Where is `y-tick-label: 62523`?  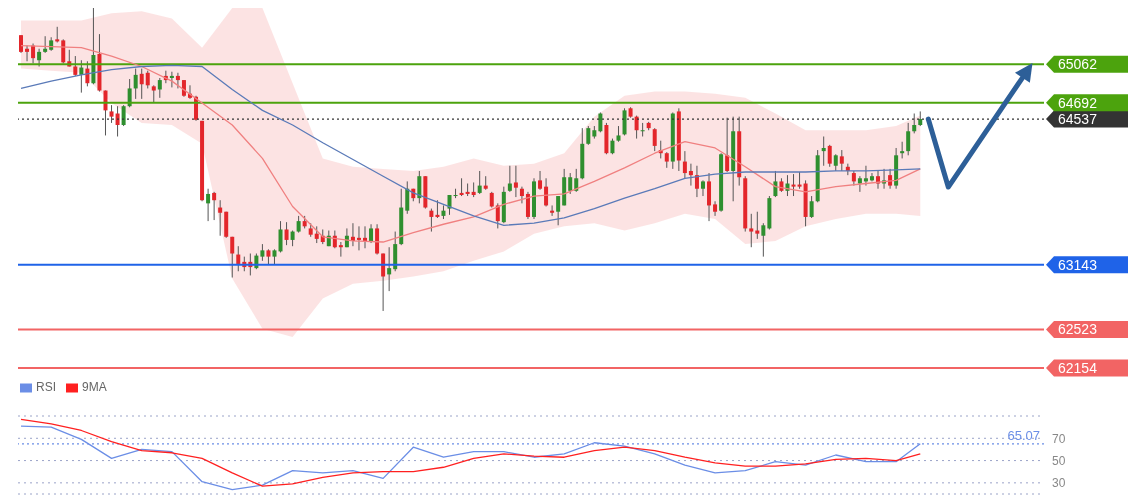 y-tick-label: 62523 is located at coordinates (1078, 329).